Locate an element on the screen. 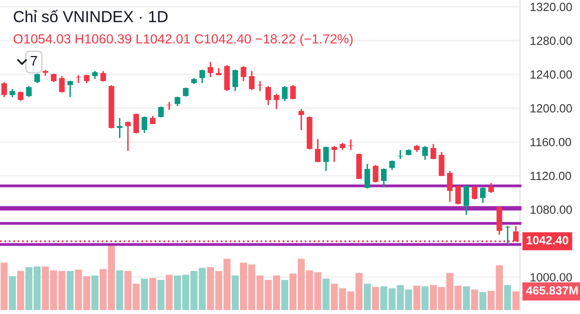 The width and height of the screenshot is (580, 314). text: 465.837M is located at coordinates (552, 290).